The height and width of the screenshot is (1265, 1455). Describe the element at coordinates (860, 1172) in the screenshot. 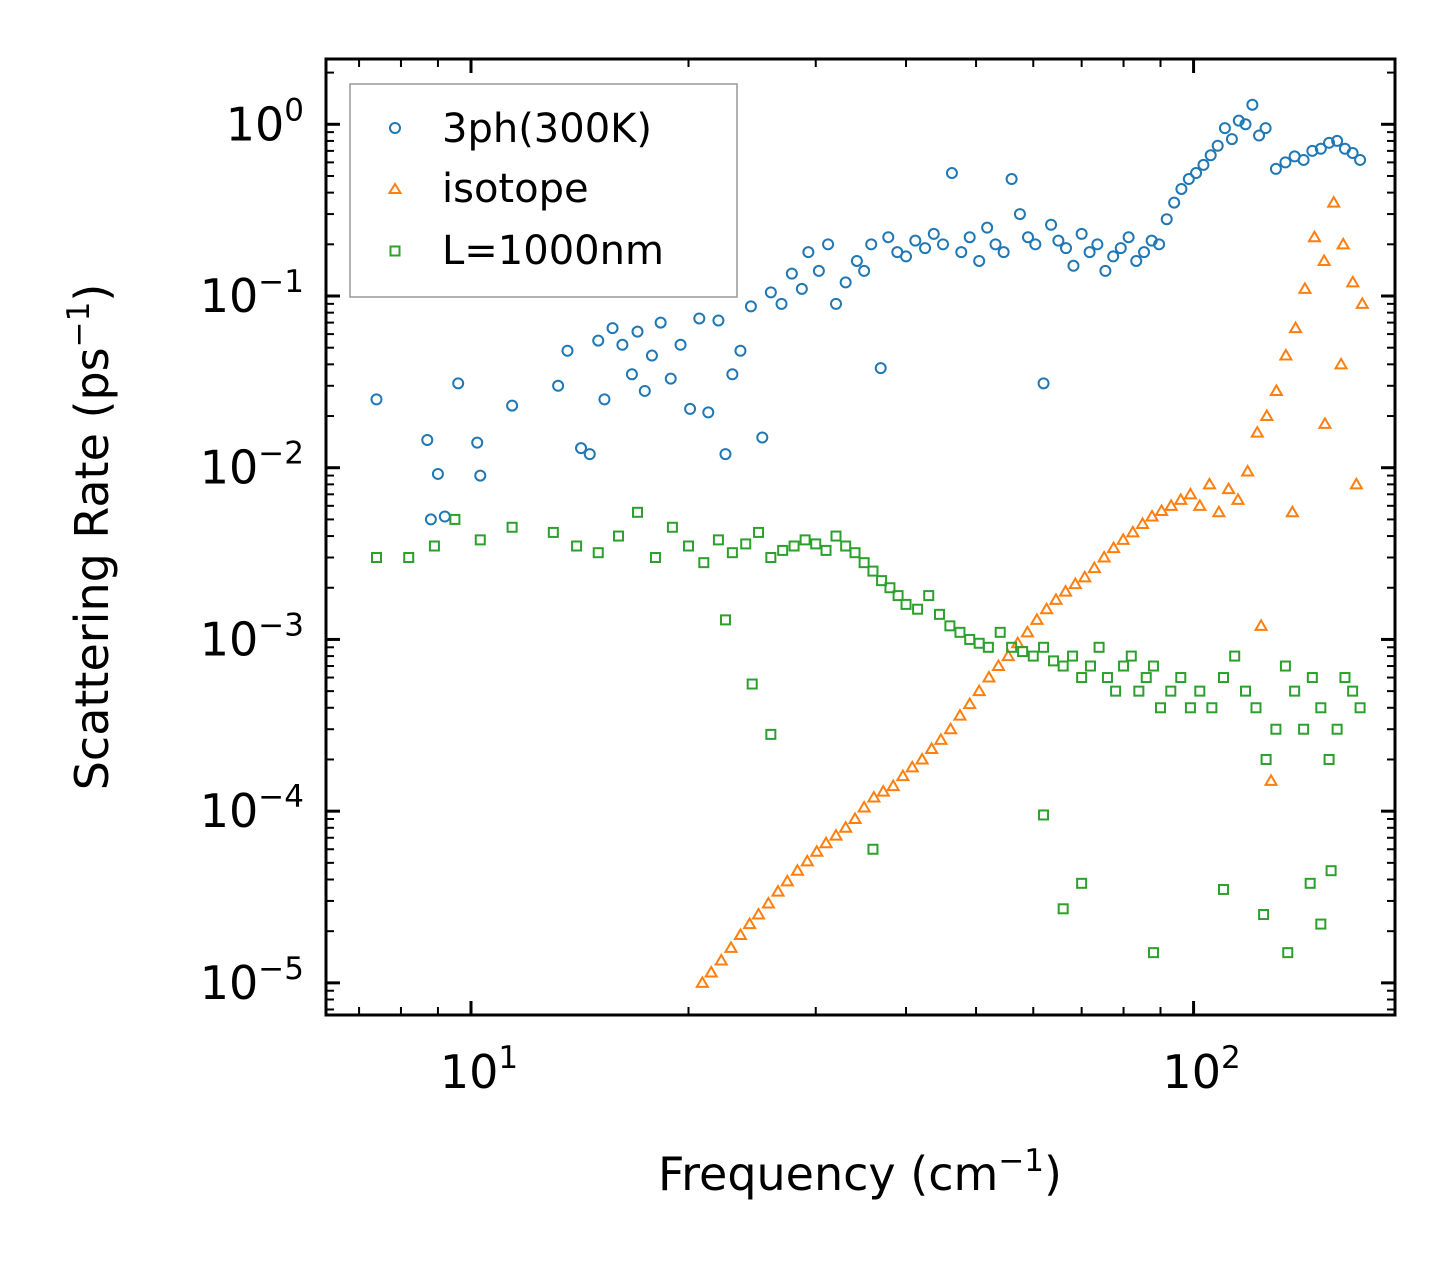

I see `x-axis-label: Frequency (cm−1)` at that location.